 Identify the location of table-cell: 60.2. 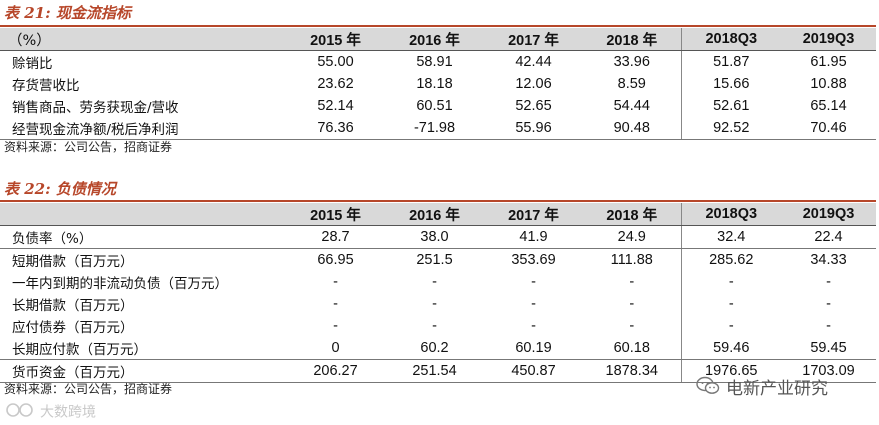
(434, 348).